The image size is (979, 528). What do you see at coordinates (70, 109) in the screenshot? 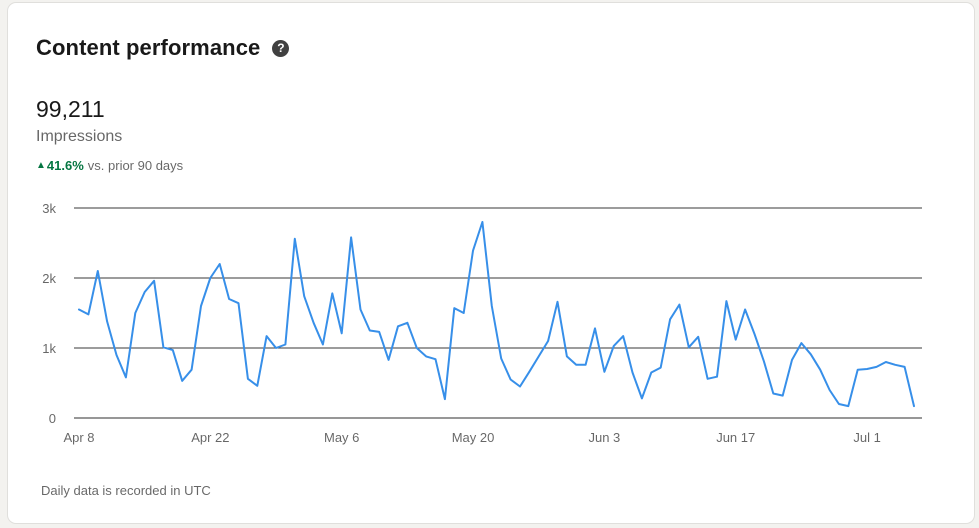
I see `impressions-value: 99,211` at bounding box center [70, 109].